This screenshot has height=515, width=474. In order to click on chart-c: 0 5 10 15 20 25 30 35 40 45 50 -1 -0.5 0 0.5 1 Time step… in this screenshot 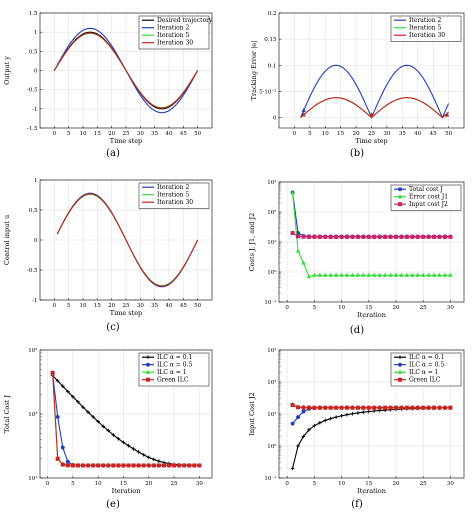, I will do `click(108, 255)`.